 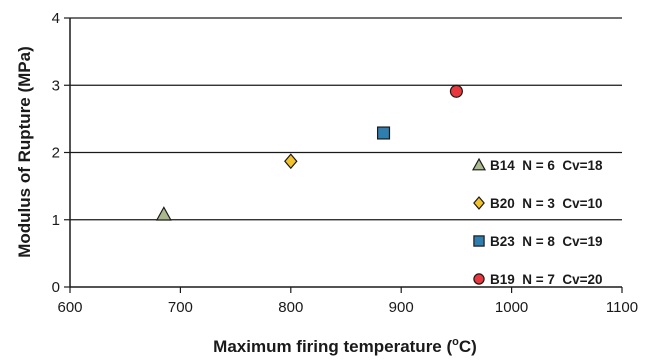 What do you see at coordinates (163, 213) in the screenshot?
I see `data-point-b14` at bounding box center [163, 213].